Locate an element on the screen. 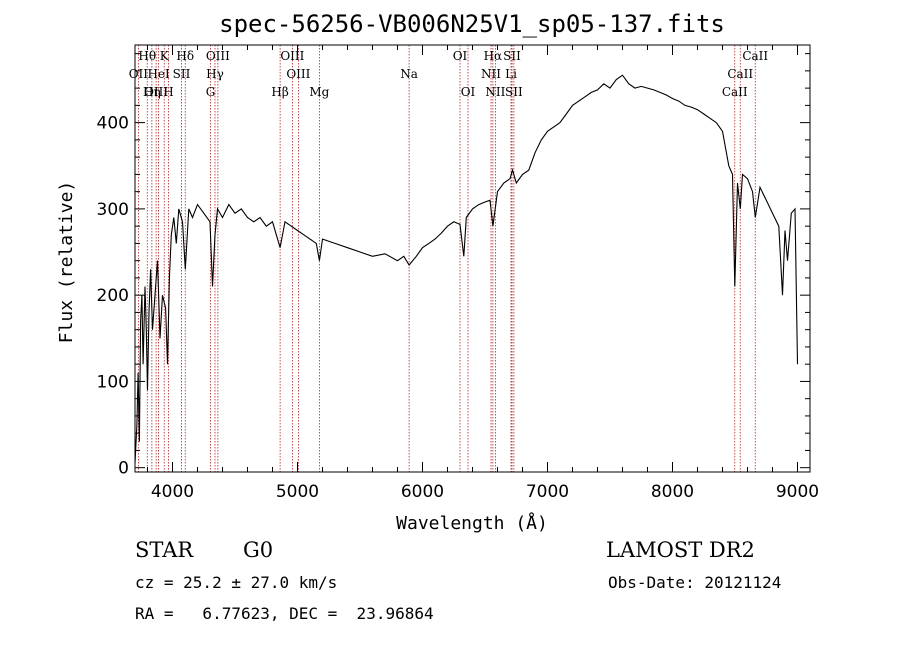 The image size is (900, 649). line-marker-label: Na is located at coordinates (409, 74).